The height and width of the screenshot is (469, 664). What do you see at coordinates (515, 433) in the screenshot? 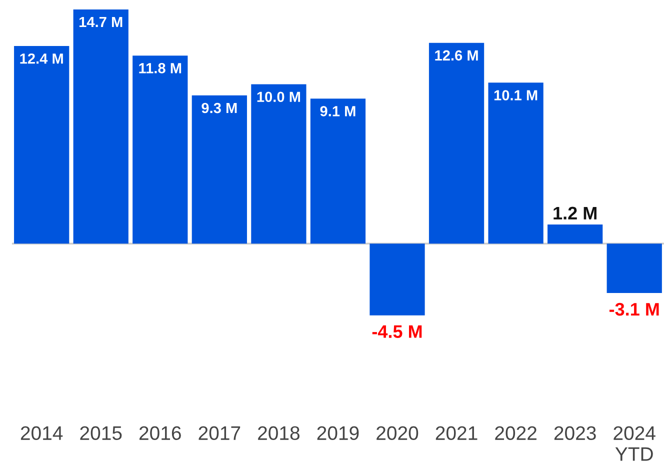
I see `x-tick-label: 2022` at bounding box center [515, 433].